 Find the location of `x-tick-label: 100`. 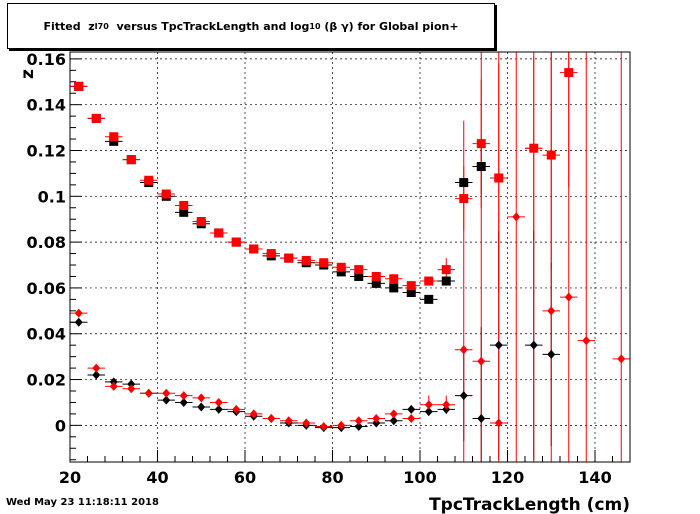

x-tick-label: 100 is located at coordinates (419, 477).